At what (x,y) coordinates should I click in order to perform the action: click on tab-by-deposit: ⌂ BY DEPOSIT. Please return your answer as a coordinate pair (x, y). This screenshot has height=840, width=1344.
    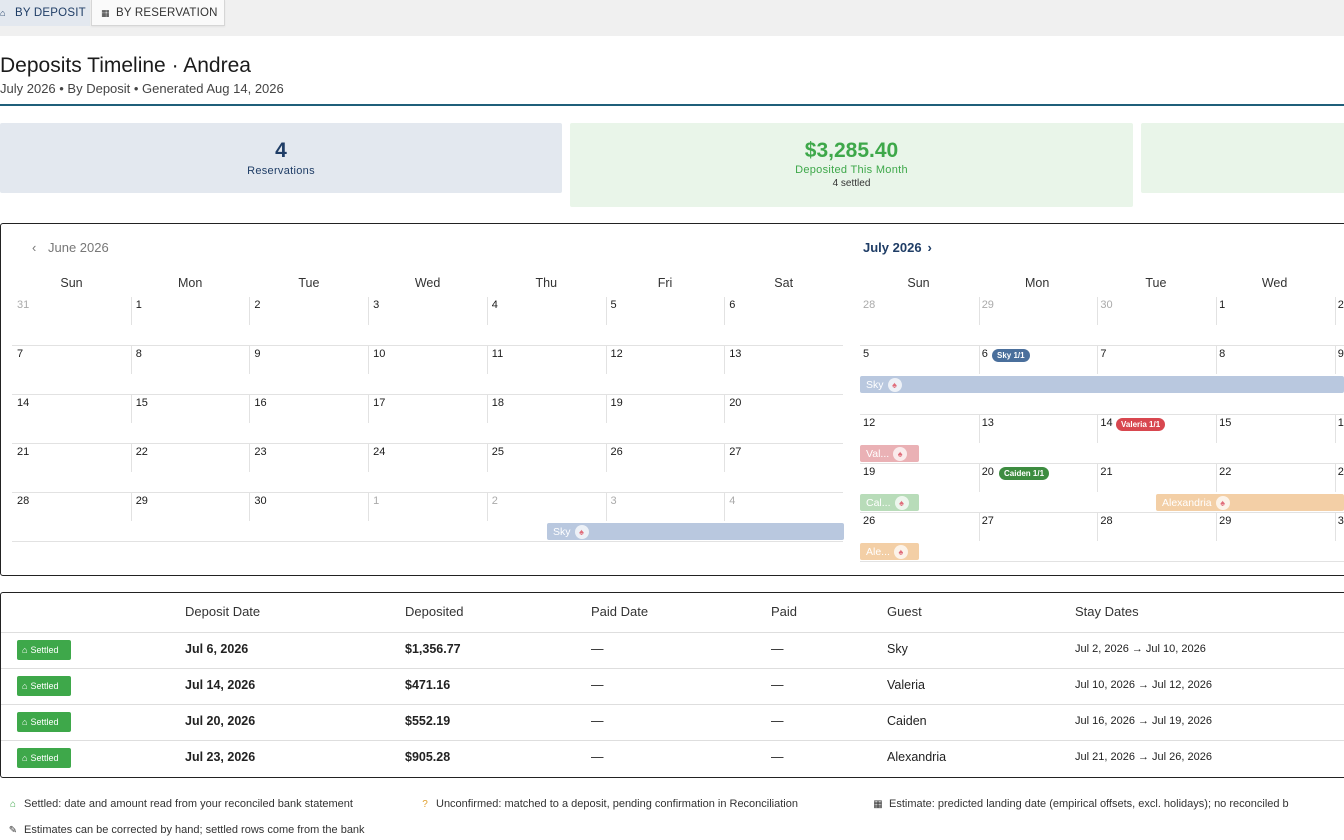
    Looking at the image, I should click on (45, 13).